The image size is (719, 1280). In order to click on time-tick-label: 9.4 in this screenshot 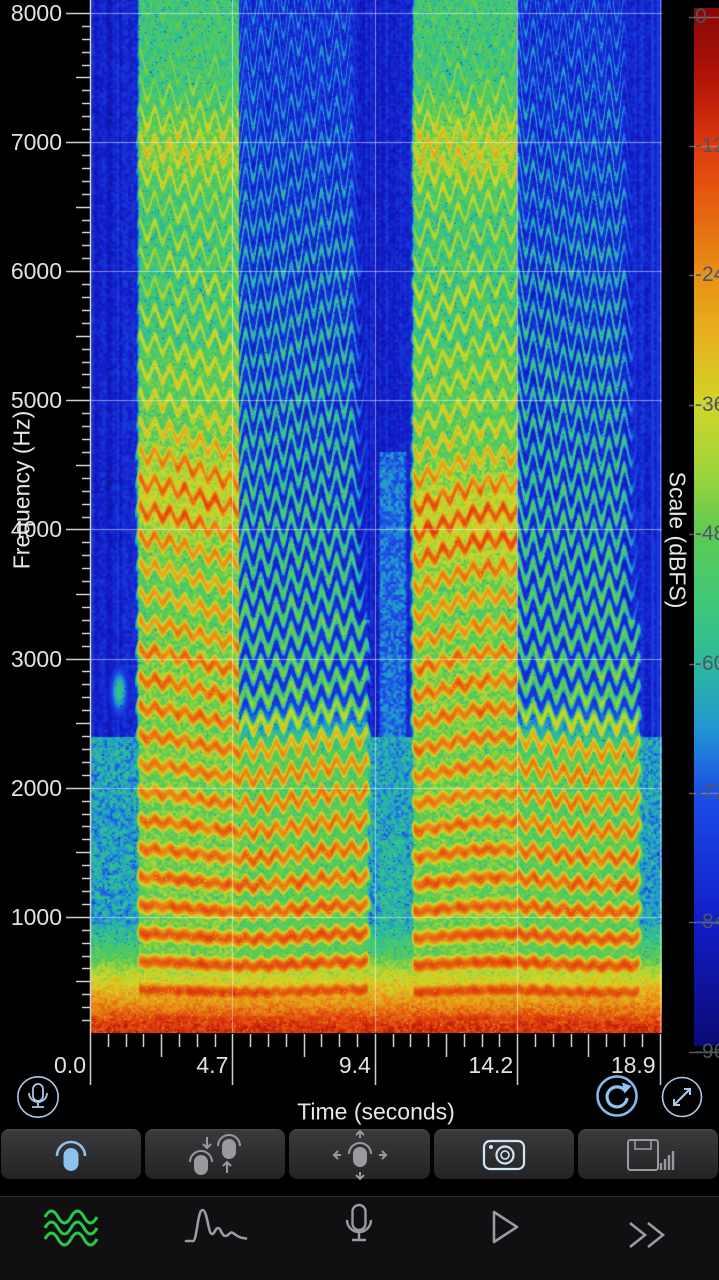, I will do `click(354, 1065)`.